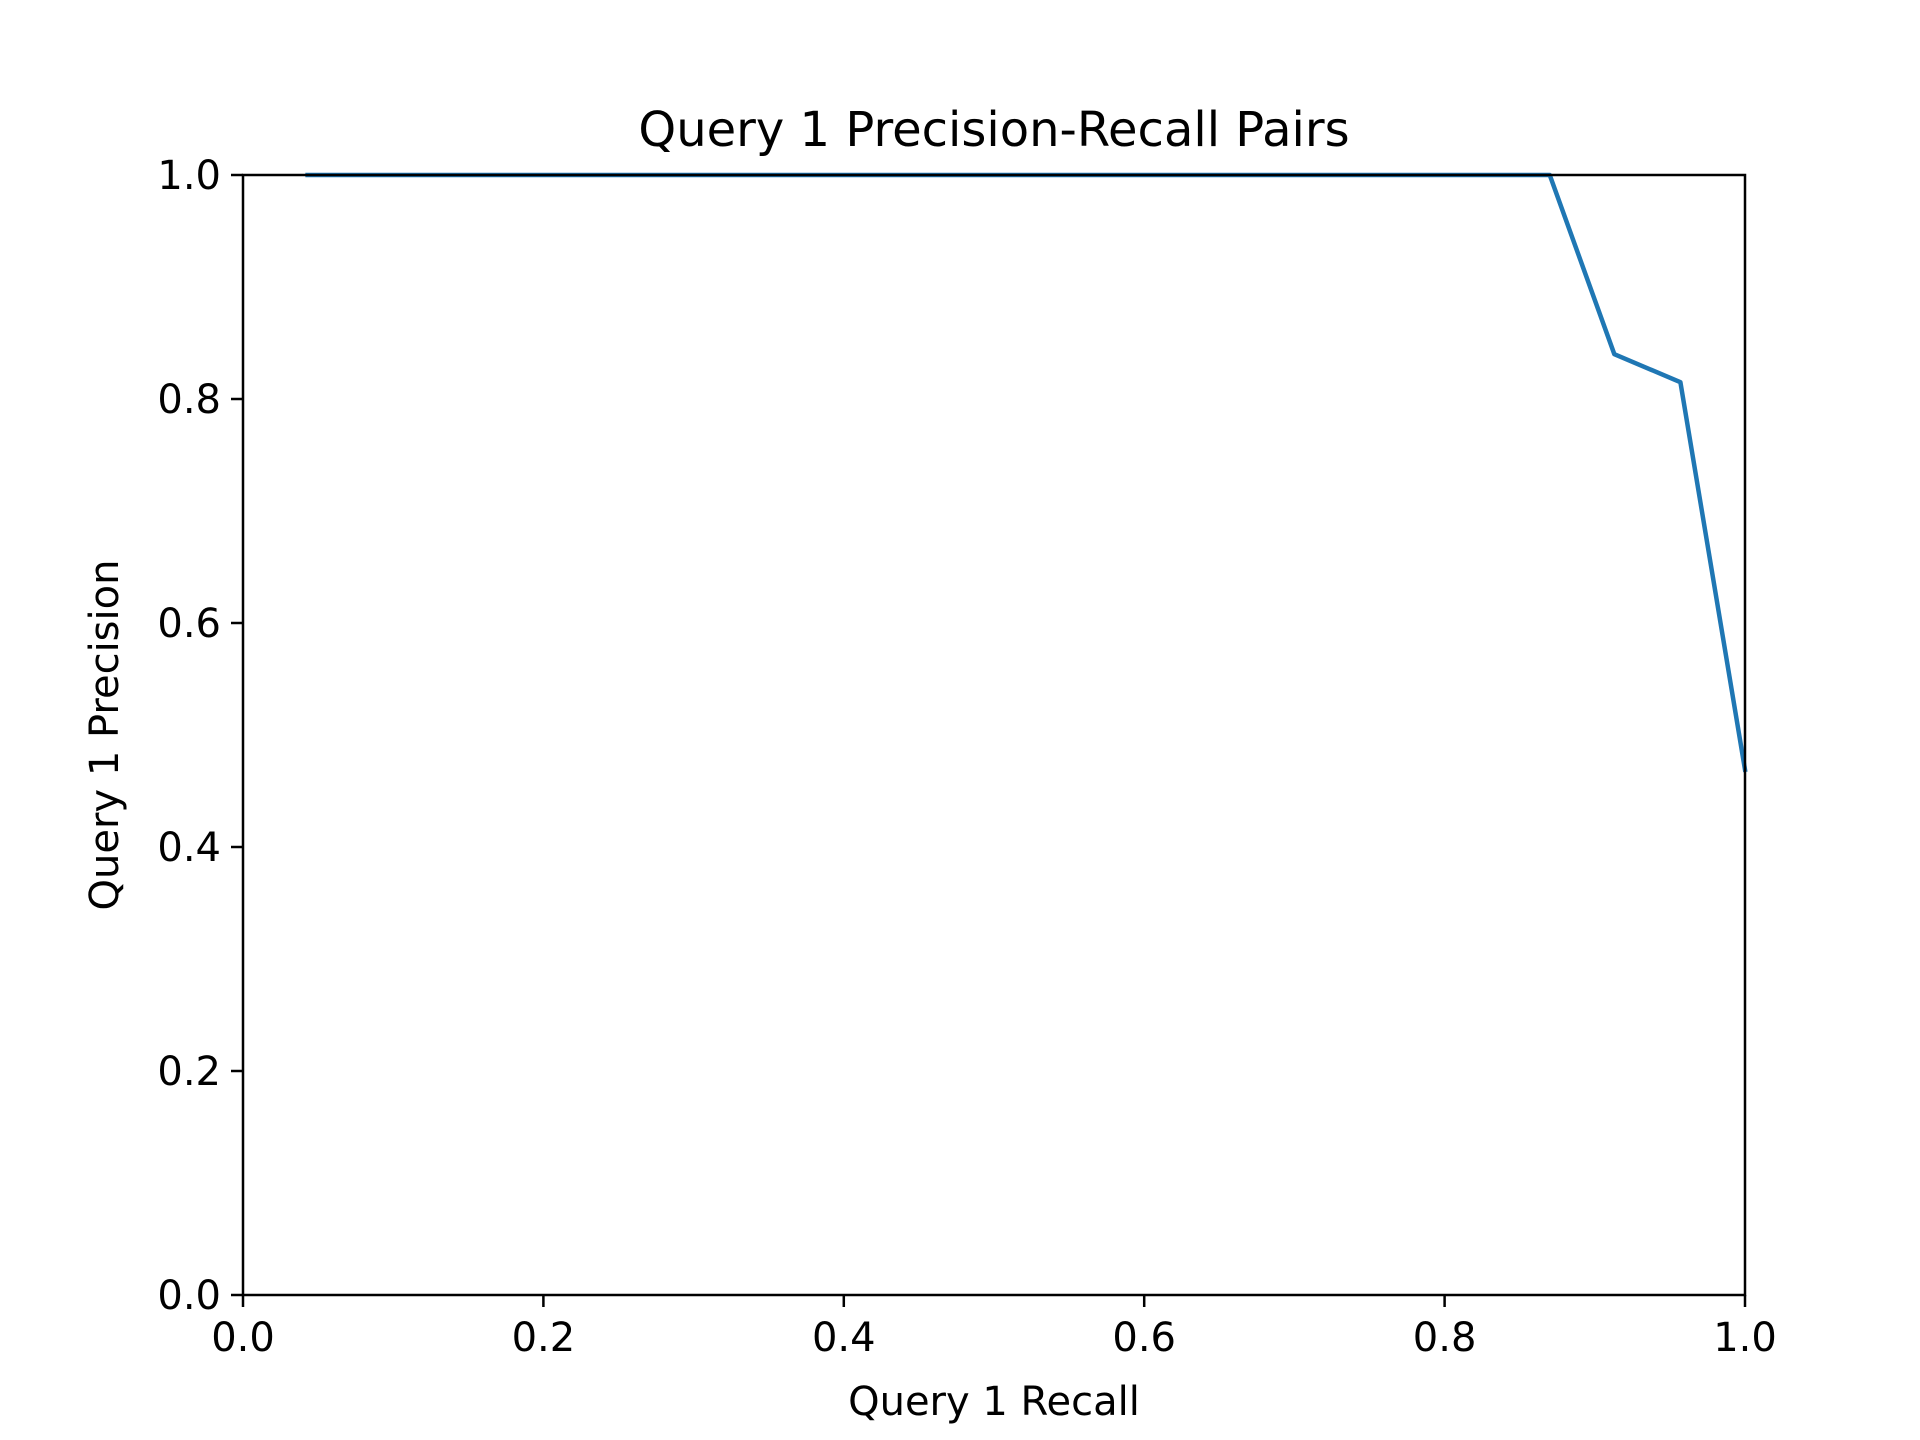 The width and height of the screenshot is (1920, 1440). What do you see at coordinates (189, 624) in the screenshot?
I see `y-tick-label: 0.6` at bounding box center [189, 624].